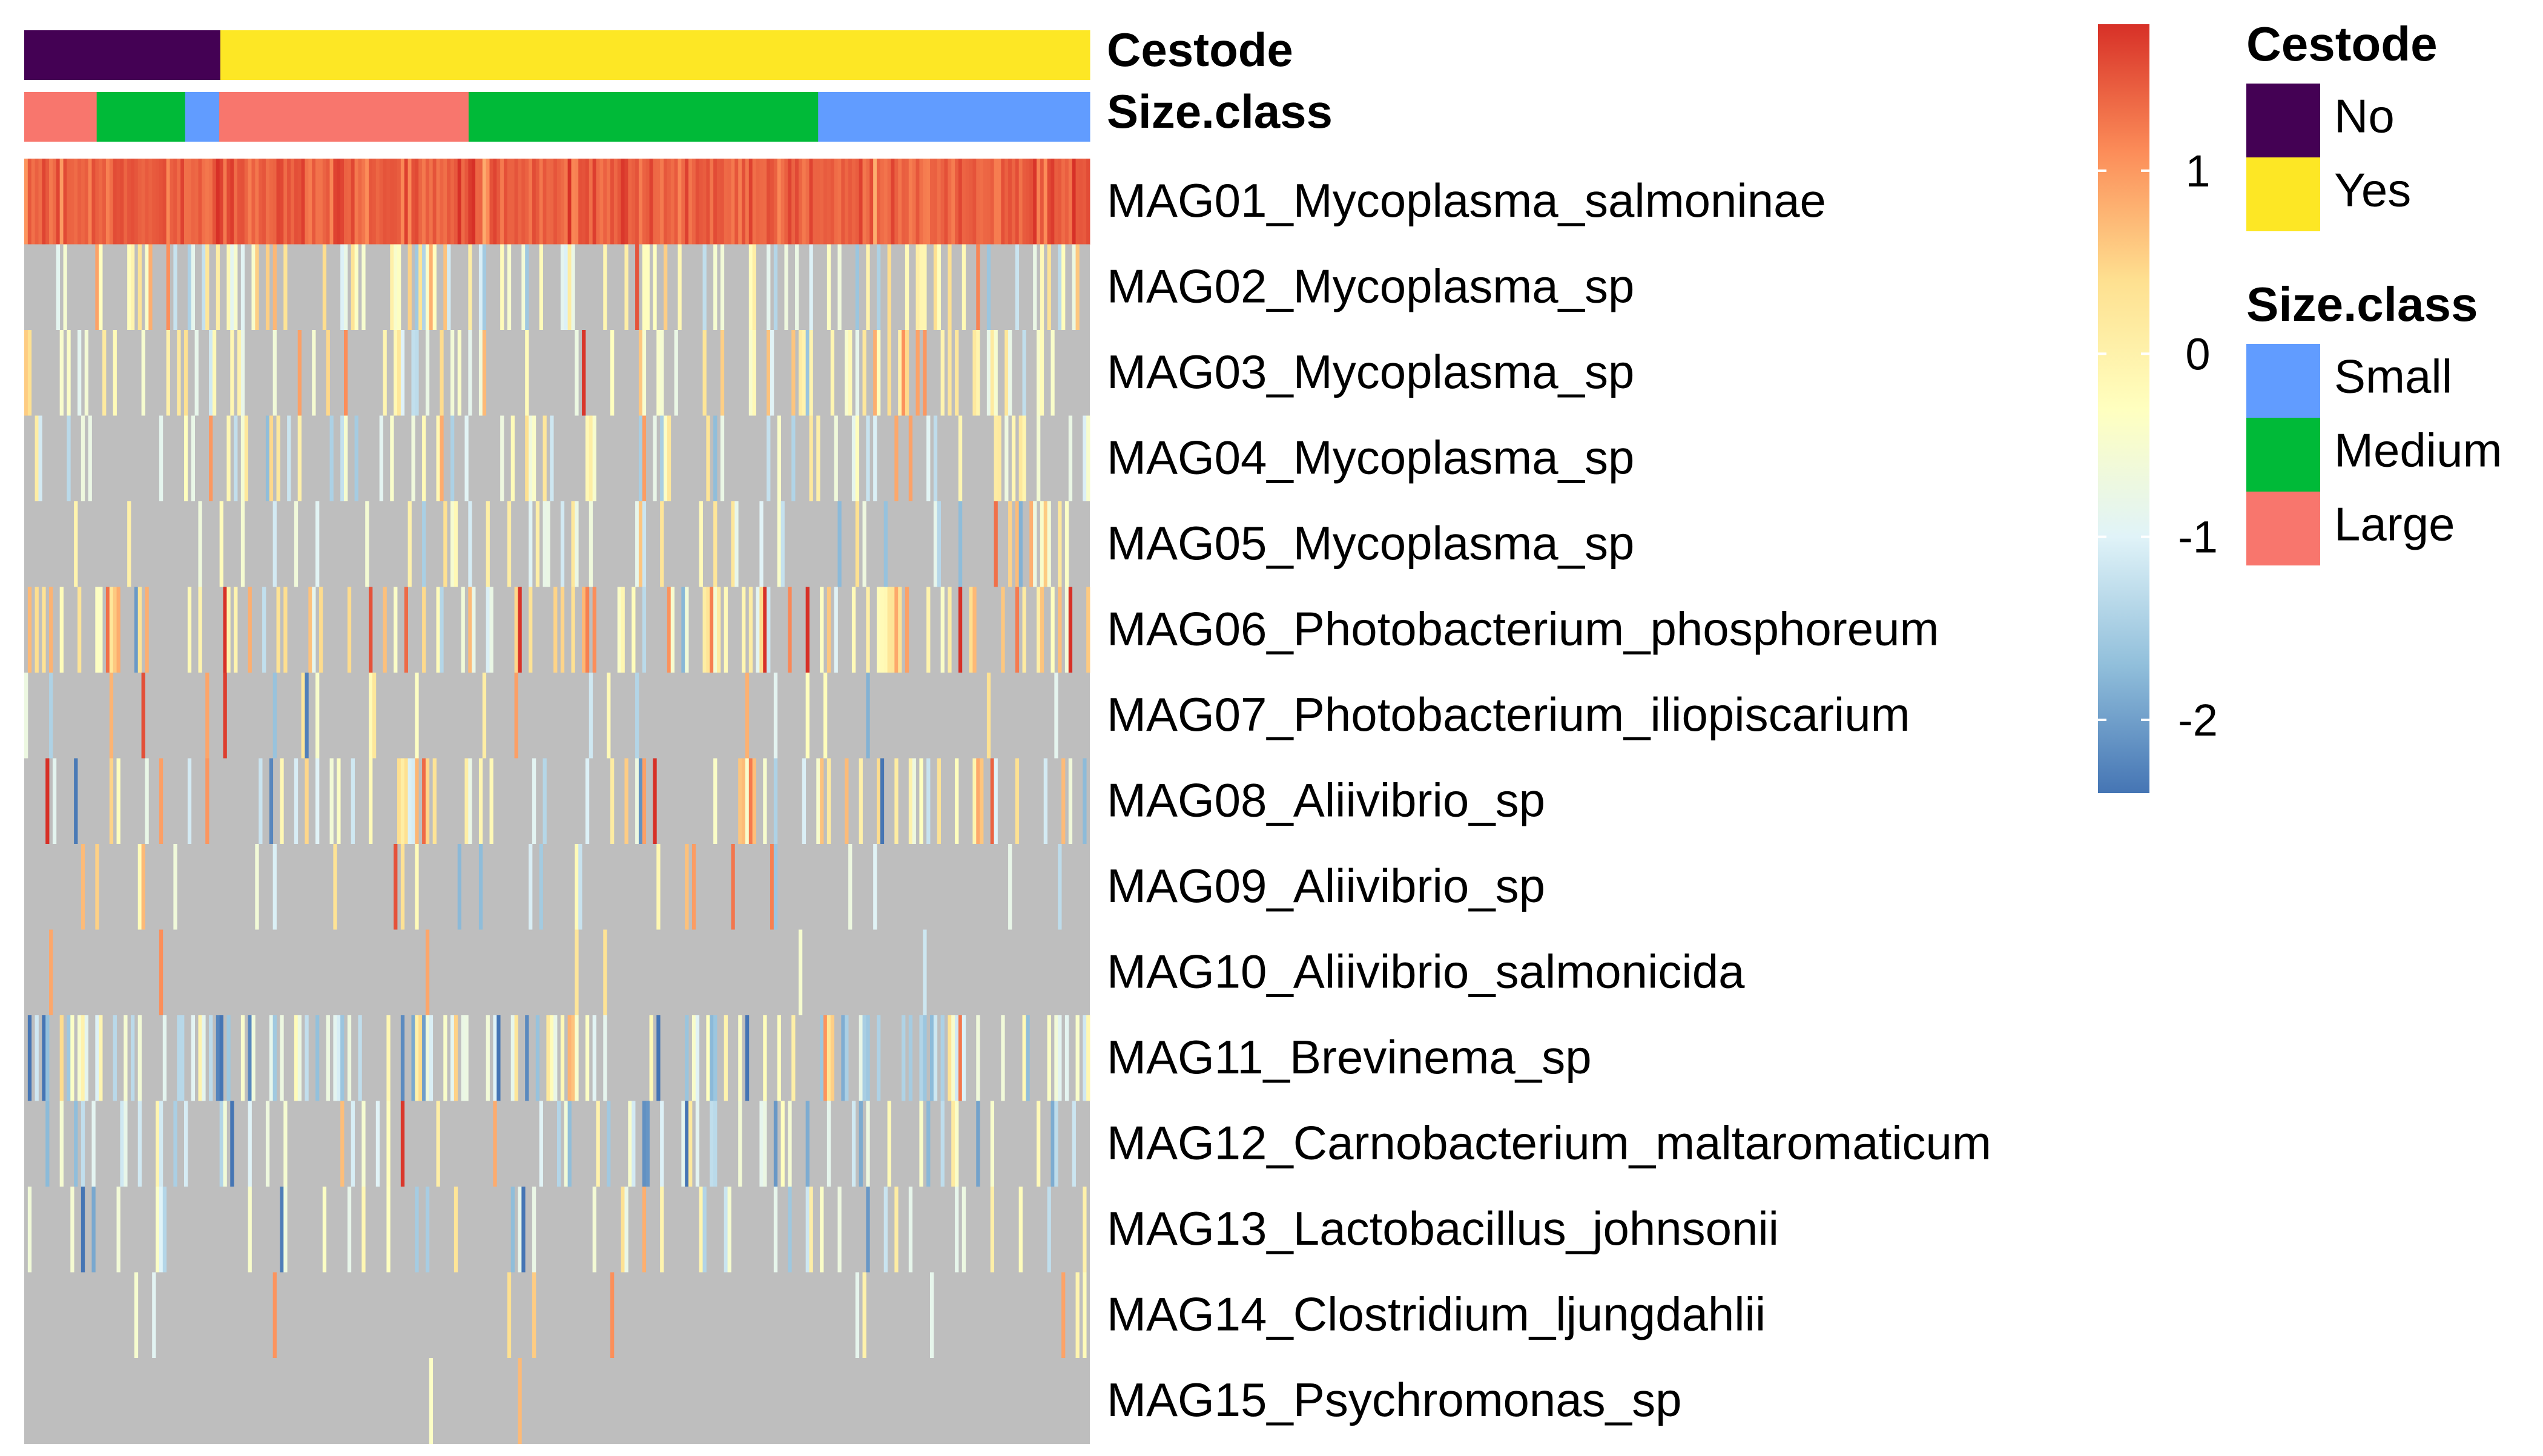  Describe the element at coordinates (1371, 286) in the screenshot. I see `row-label-2: MAG02_Mycoplasma_sp` at that location.